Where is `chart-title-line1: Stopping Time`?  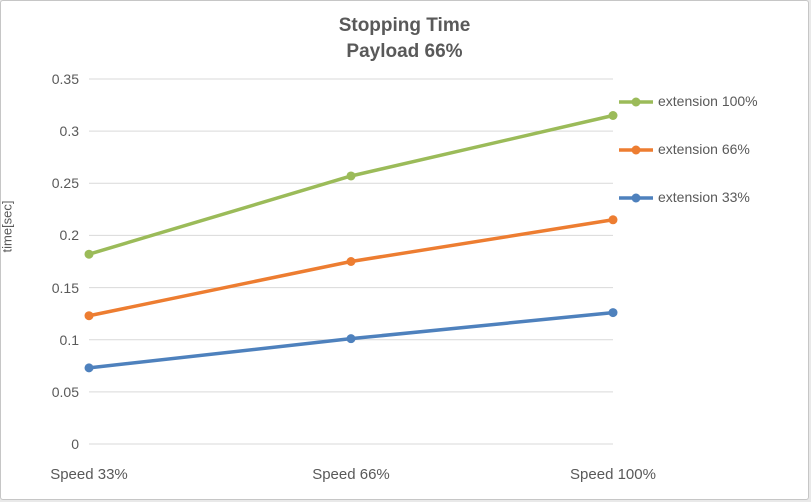 chart-title-line1: Stopping Time is located at coordinates (404, 25).